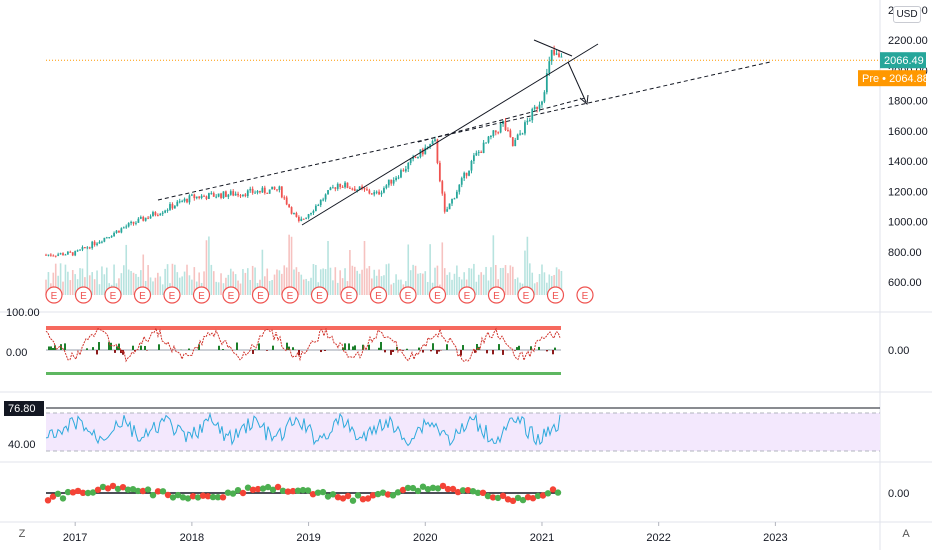 This screenshot has height=550, width=932. What do you see at coordinates (425, 533) in the screenshot?
I see `time-axis: 2017 2018 2019 2020 2021 2022 2023` at bounding box center [425, 533].